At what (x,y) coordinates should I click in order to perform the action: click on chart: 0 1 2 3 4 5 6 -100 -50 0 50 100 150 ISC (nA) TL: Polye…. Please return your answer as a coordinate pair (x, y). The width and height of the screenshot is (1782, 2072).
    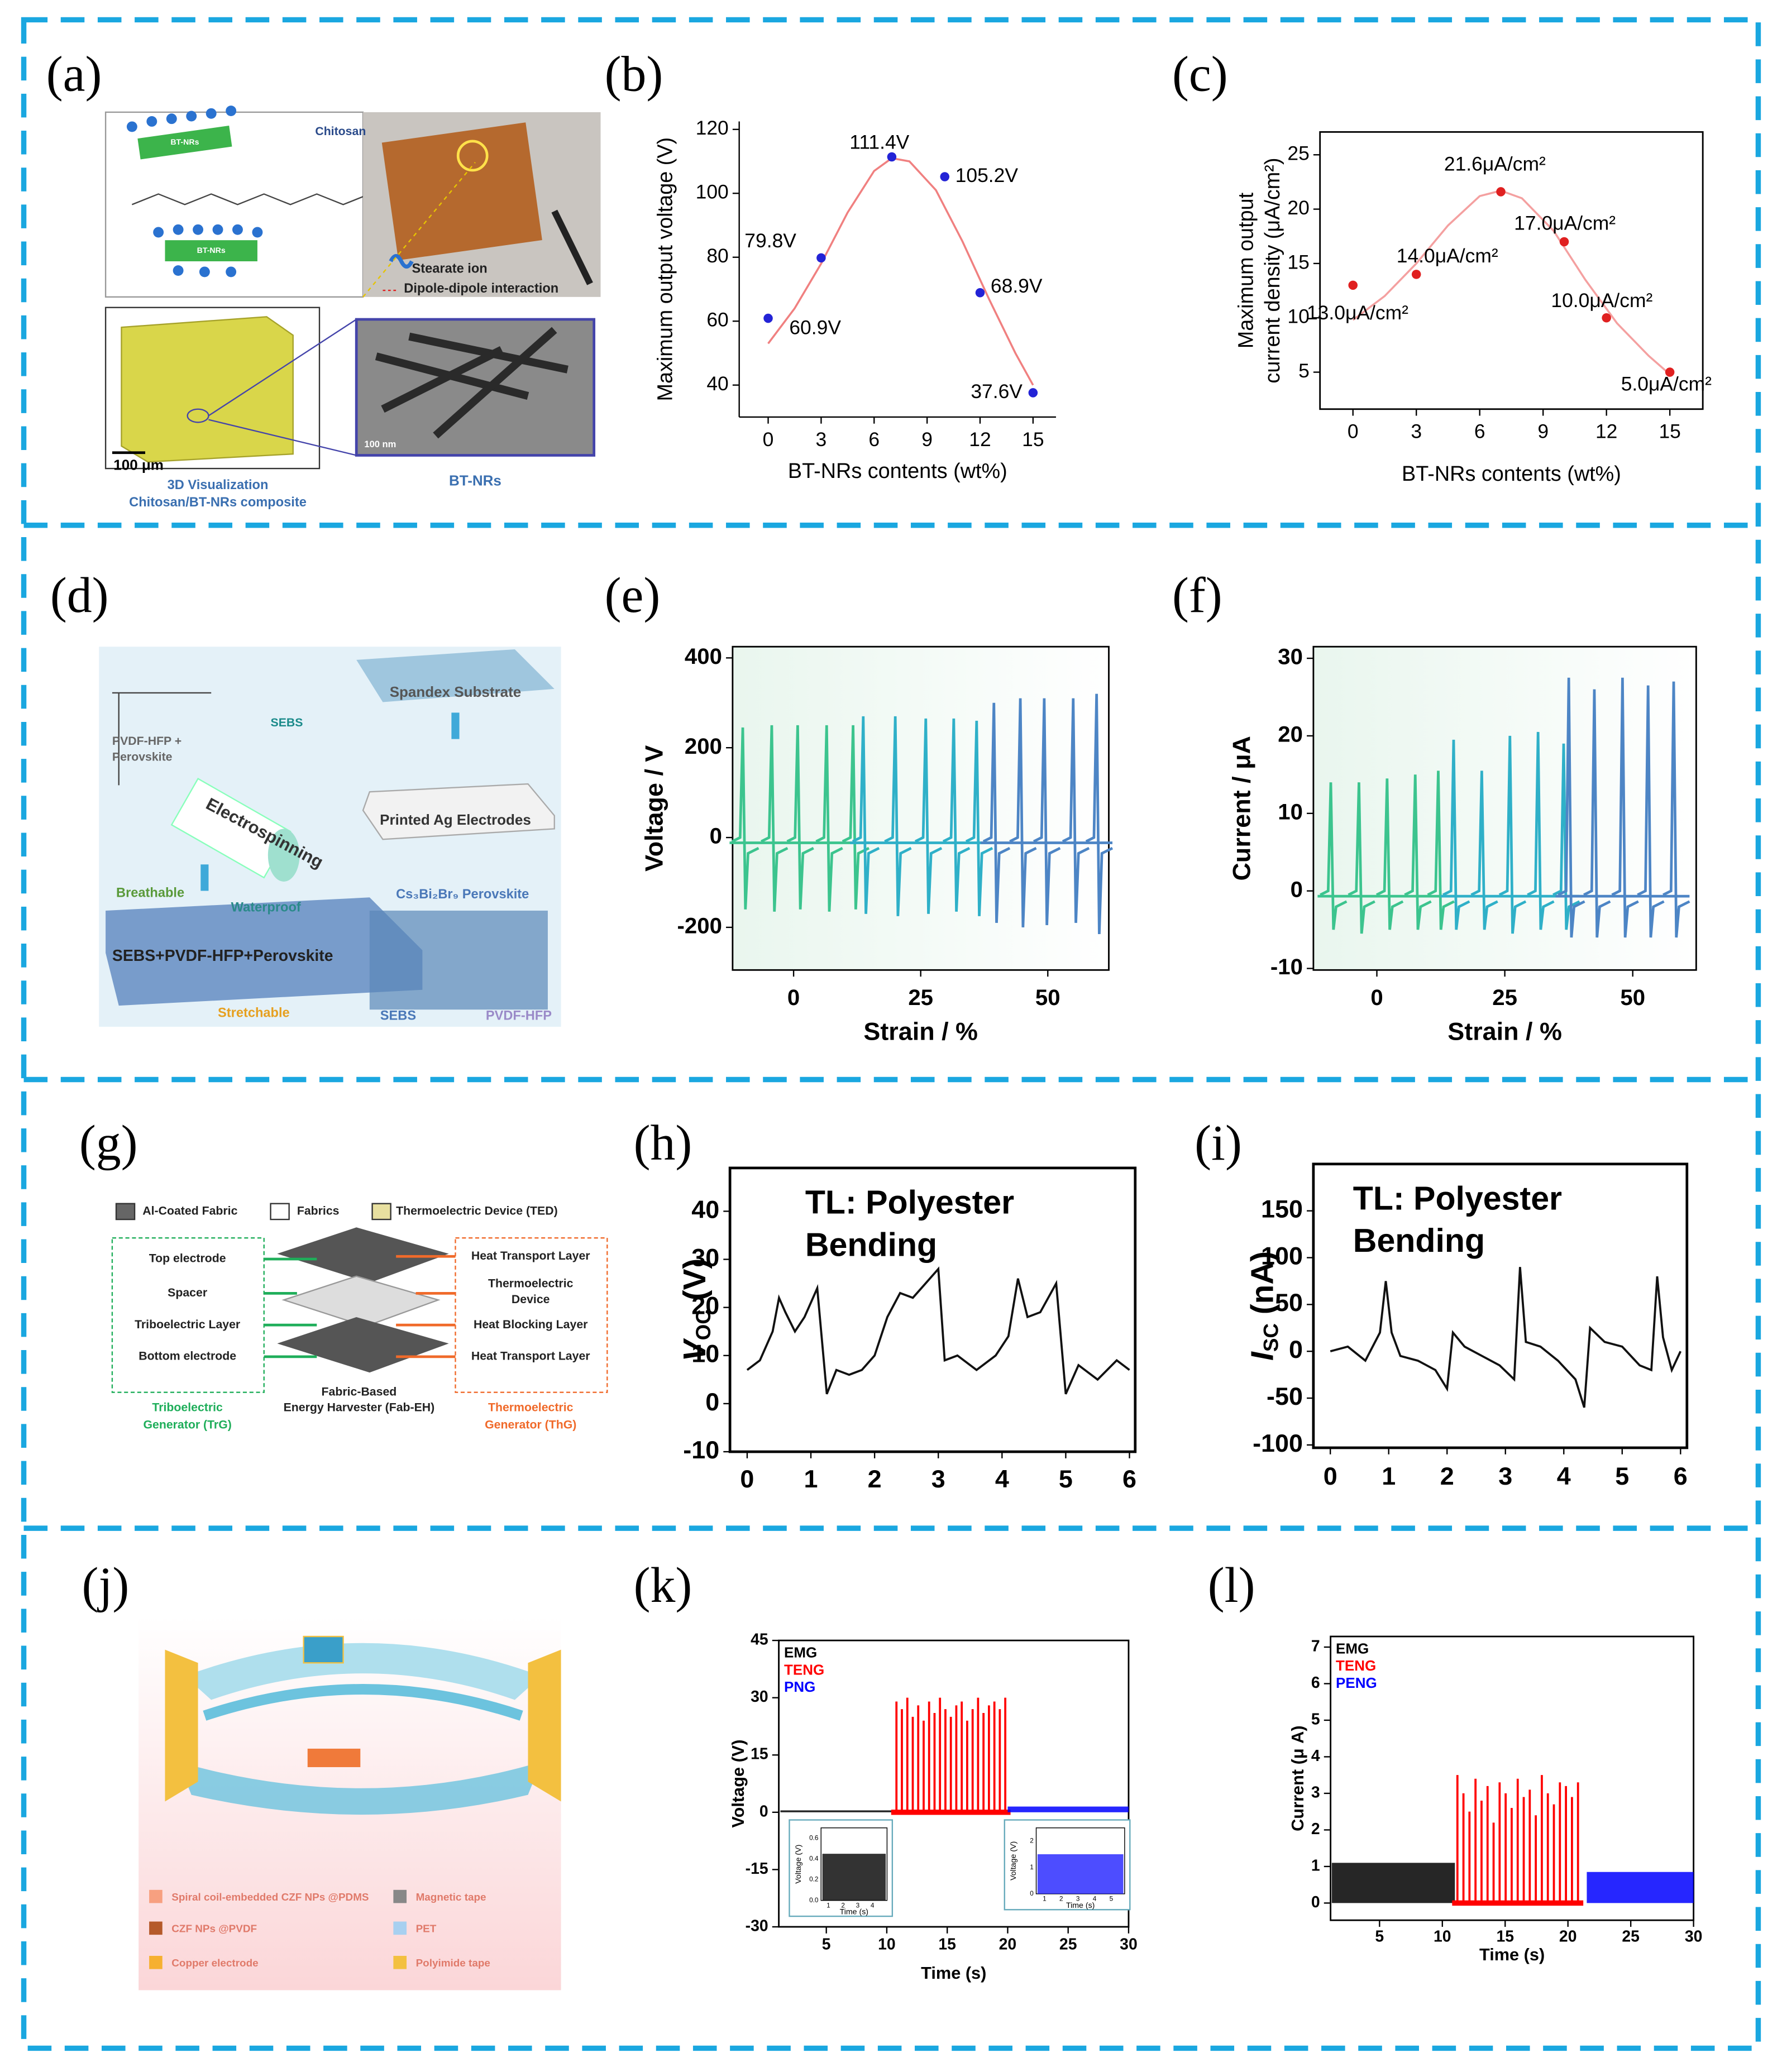
    Looking at the image, I should click on (1467, 1326).